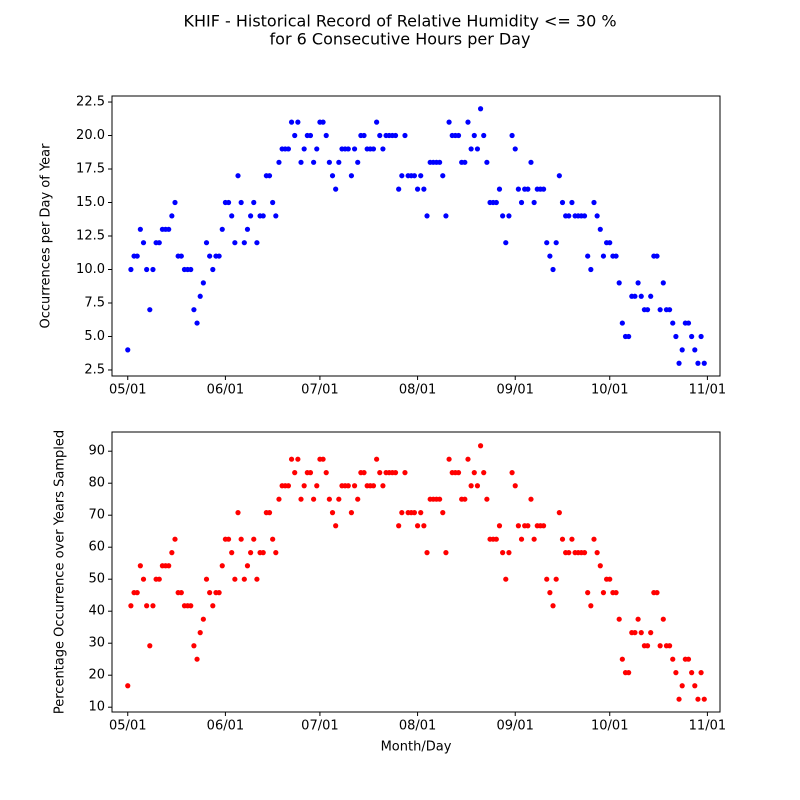 This screenshot has height=800, width=800. Describe the element at coordinates (90, 102) in the screenshot. I see `y-tick-label: 22.5` at that location.